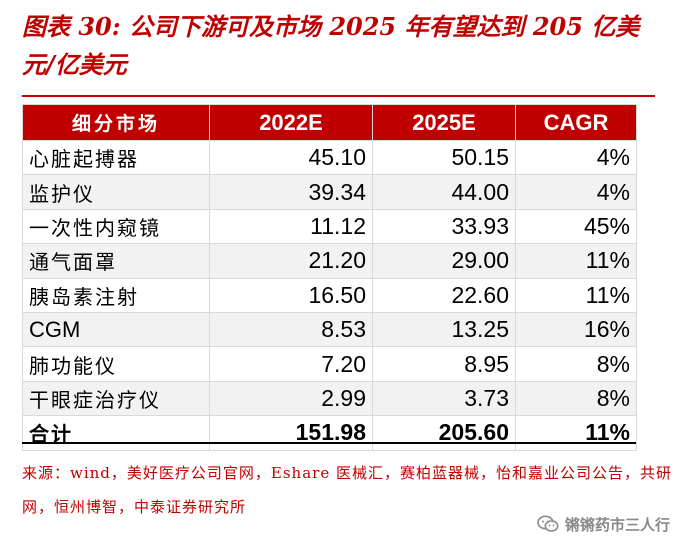 The image size is (684, 556). Describe the element at coordinates (338, 96) in the screenshot. I see `title-divider` at that location.